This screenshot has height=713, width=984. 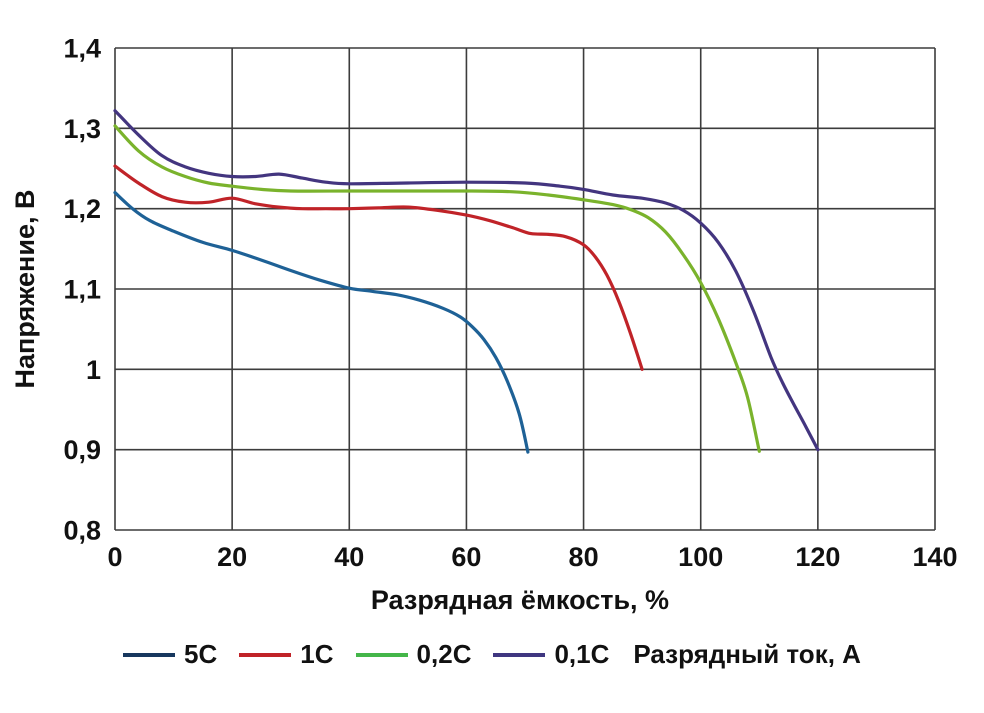 What do you see at coordinates (817, 557) in the screenshot?
I see `x-tick-label: 120` at bounding box center [817, 557].